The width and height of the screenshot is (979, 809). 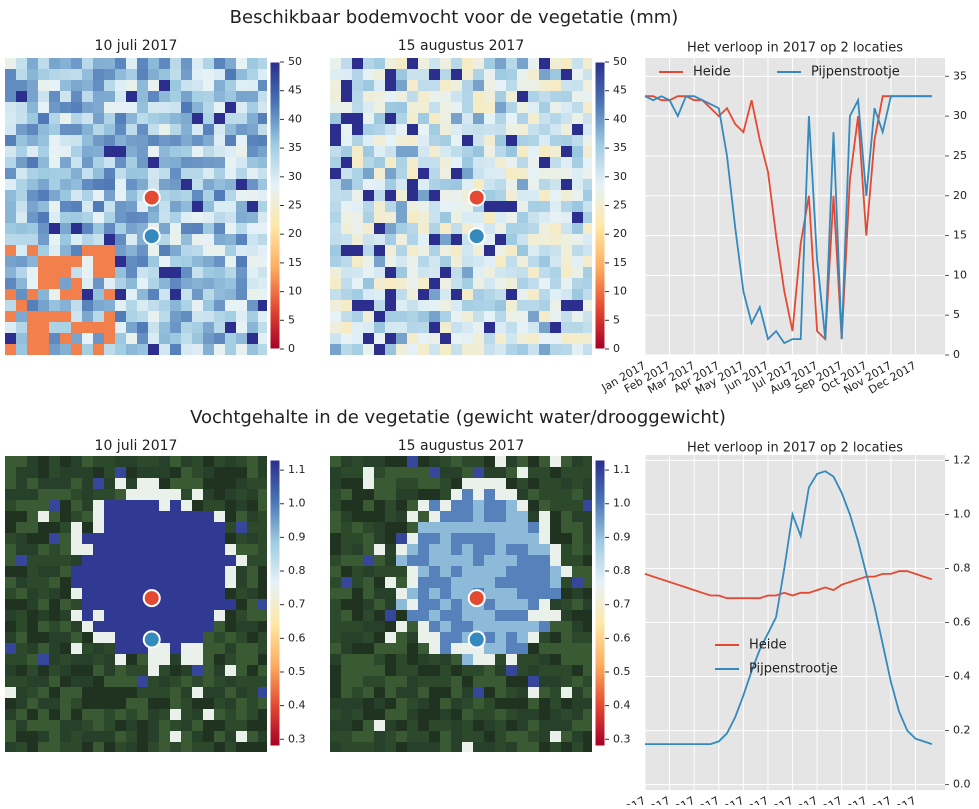 What do you see at coordinates (788, 585) in the screenshot?
I see `series-line` at bounding box center [788, 585].